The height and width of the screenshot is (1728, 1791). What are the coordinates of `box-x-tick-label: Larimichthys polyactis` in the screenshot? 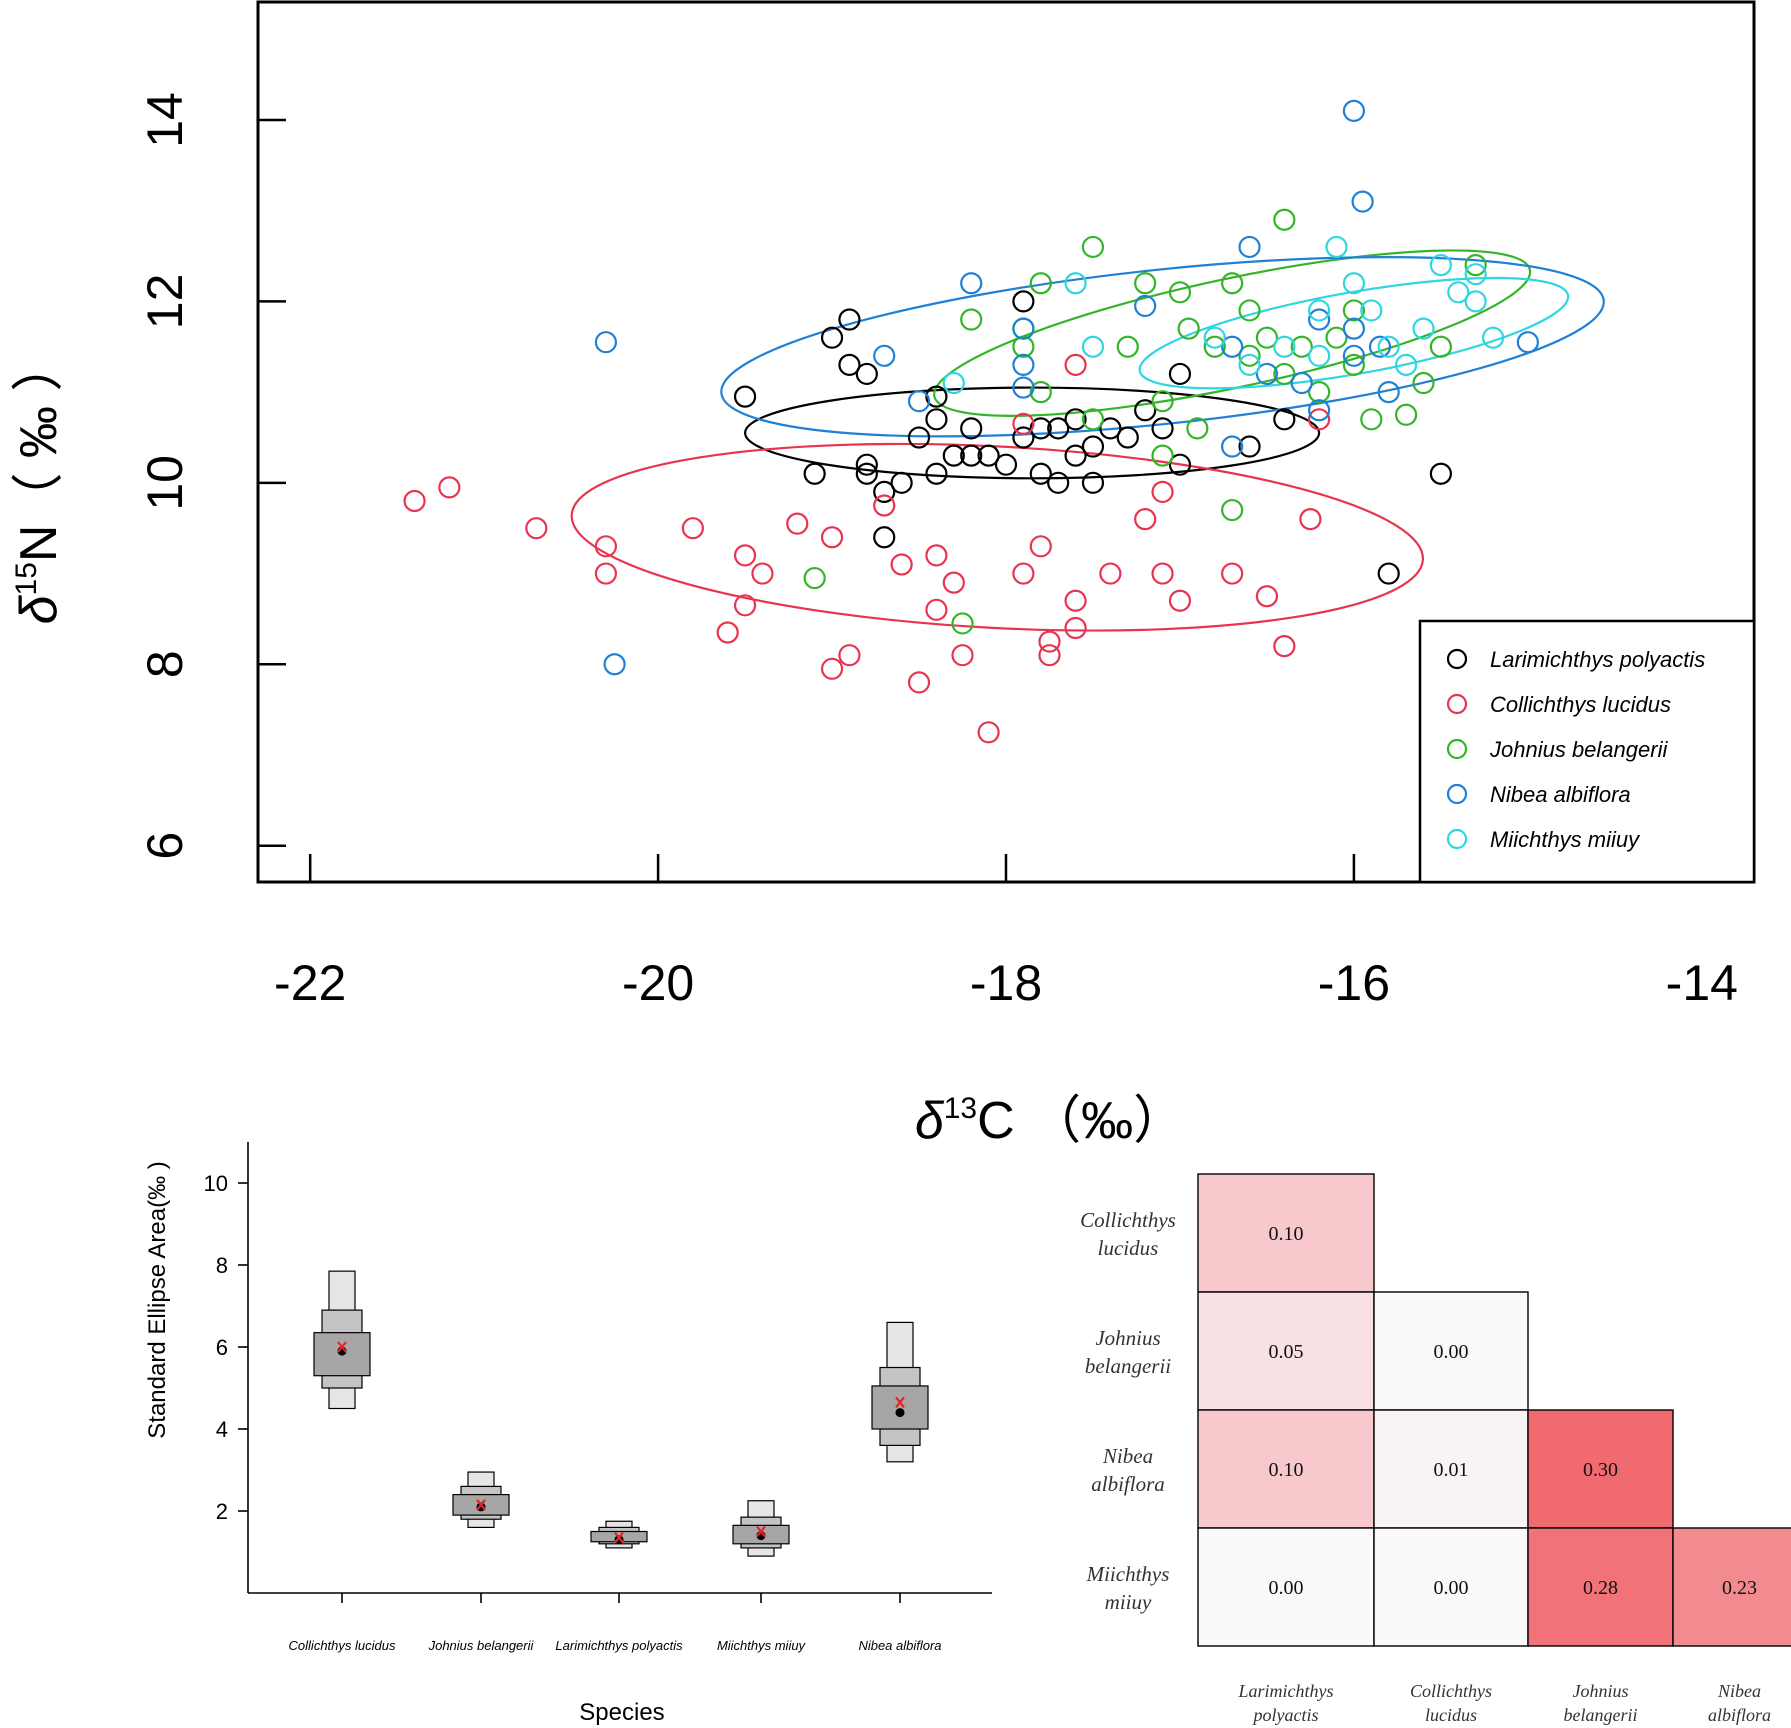 It's located at (619, 1645).